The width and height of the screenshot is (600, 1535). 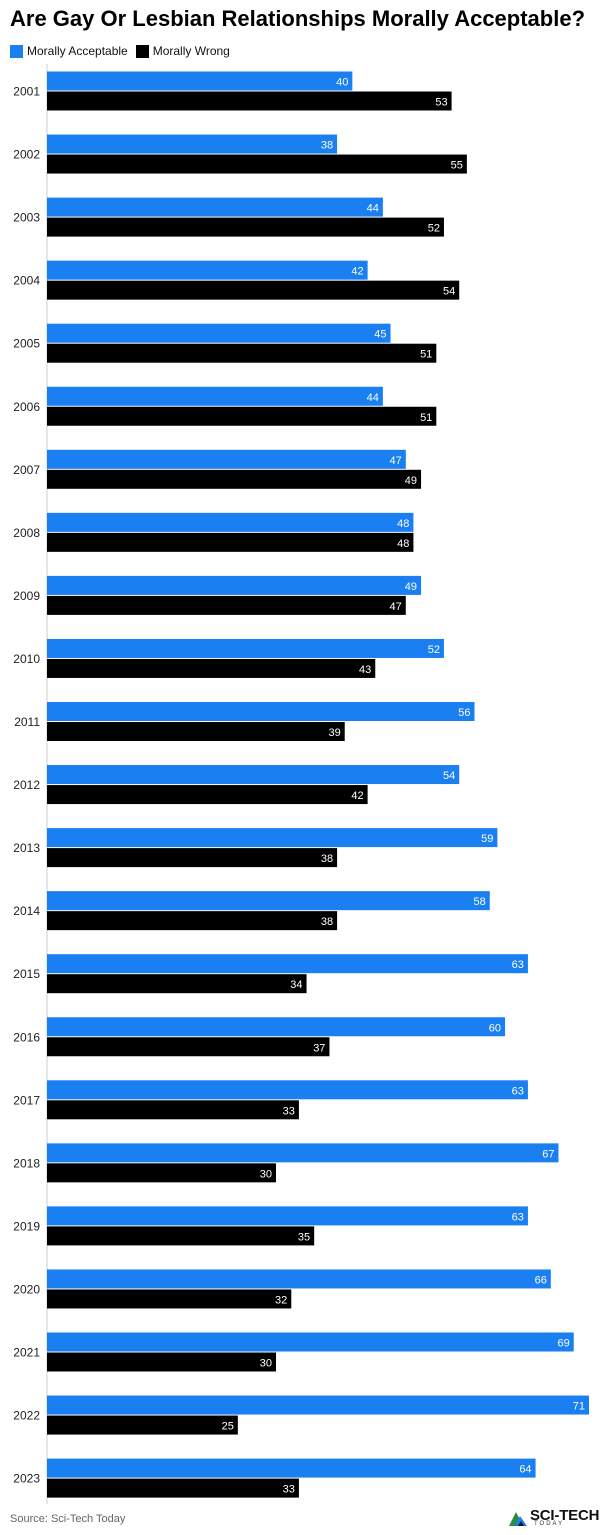 What do you see at coordinates (26, 1416) in the screenshot?
I see `category-label: 2022` at bounding box center [26, 1416].